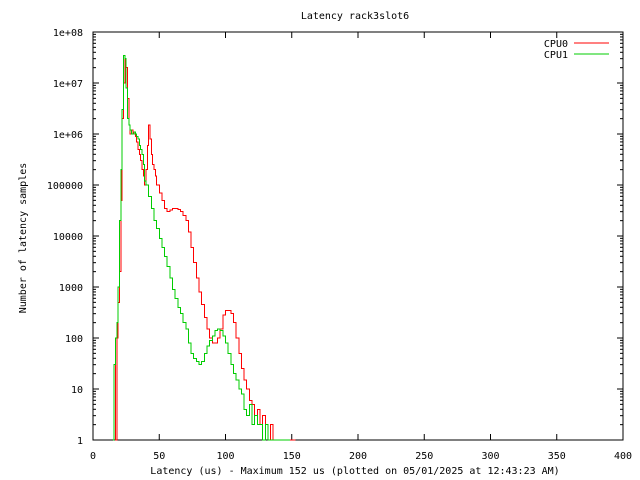 This screenshot has height=480, width=640. Describe the element at coordinates (23, 238) in the screenshot. I see `y-axis-label: Number of latency samples` at that location.